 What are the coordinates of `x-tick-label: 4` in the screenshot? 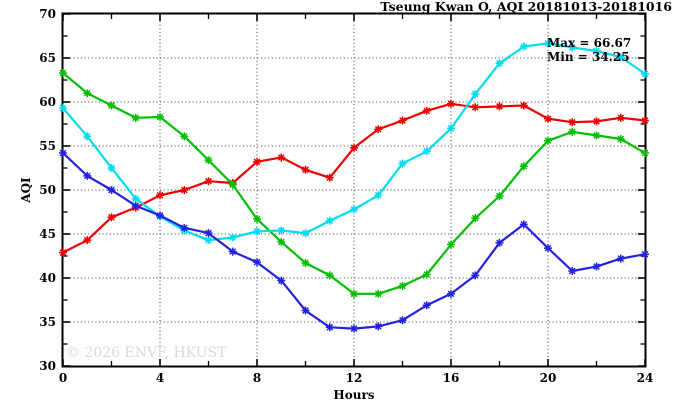 It's located at (160, 378).